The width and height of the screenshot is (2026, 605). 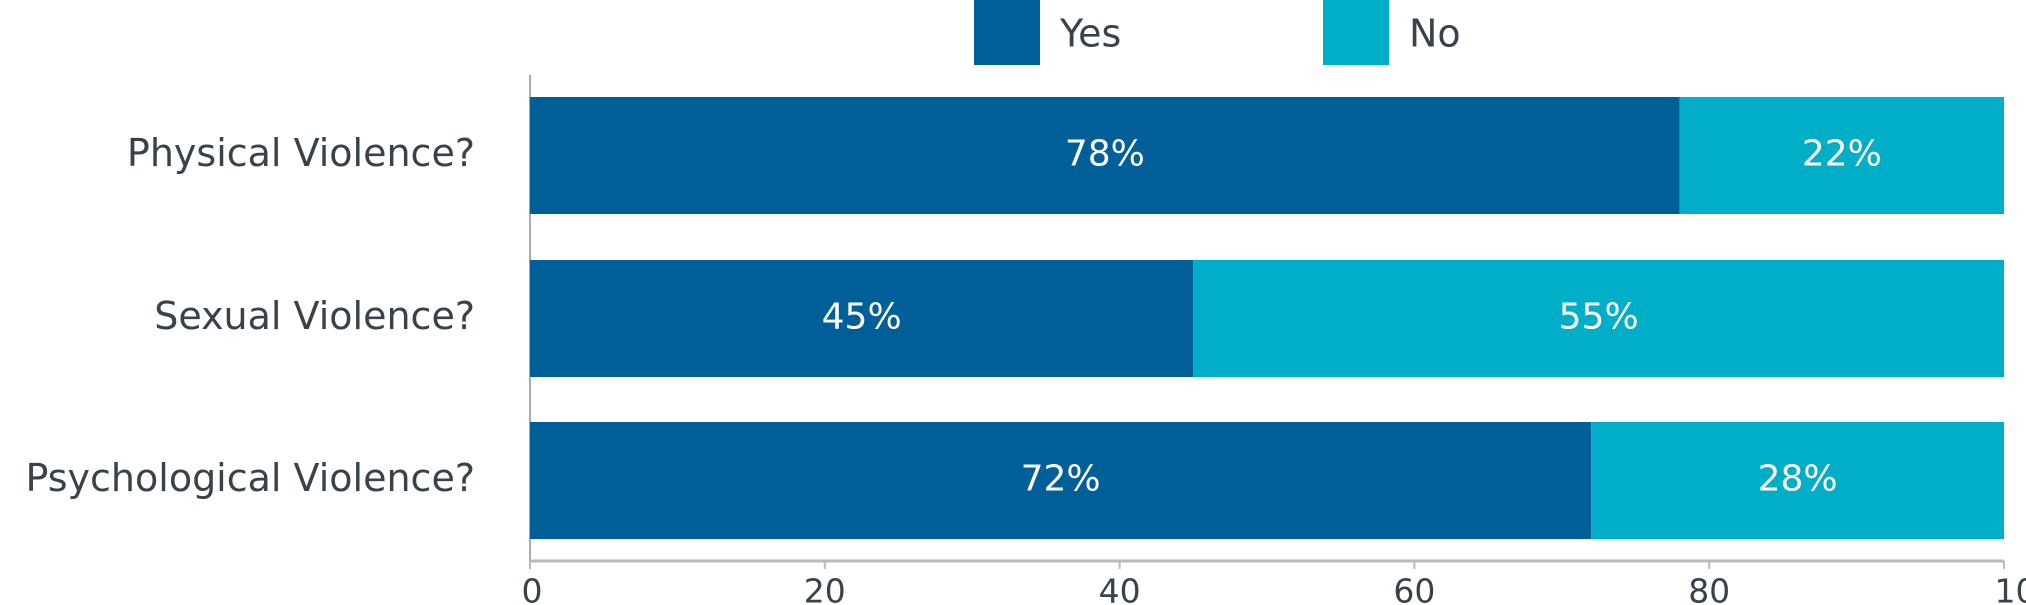 I want to click on value-label: 72%, so click(x=1061, y=479).